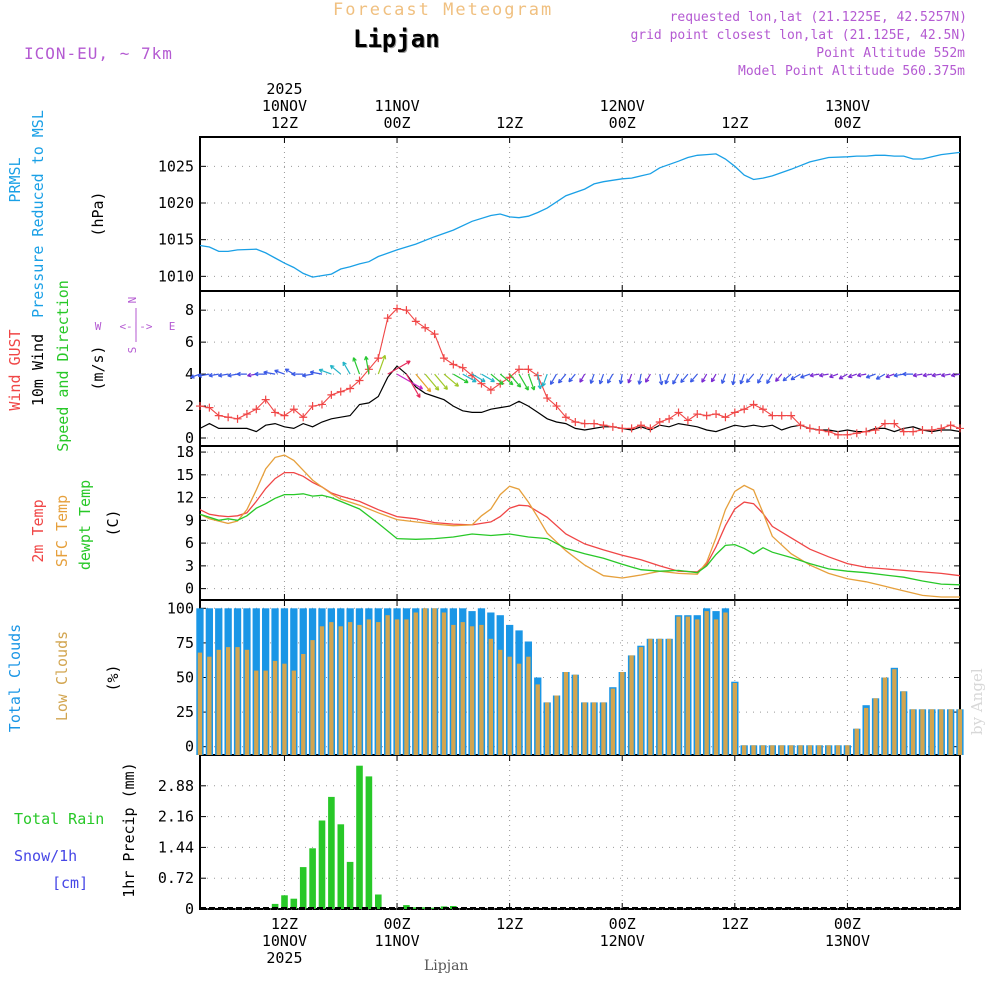 The height and width of the screenshot is (1000, 1000). Describe the element at coordinates (847, 941) in the screenshot. I see `bottom-time-label: 13NOV` at that location.